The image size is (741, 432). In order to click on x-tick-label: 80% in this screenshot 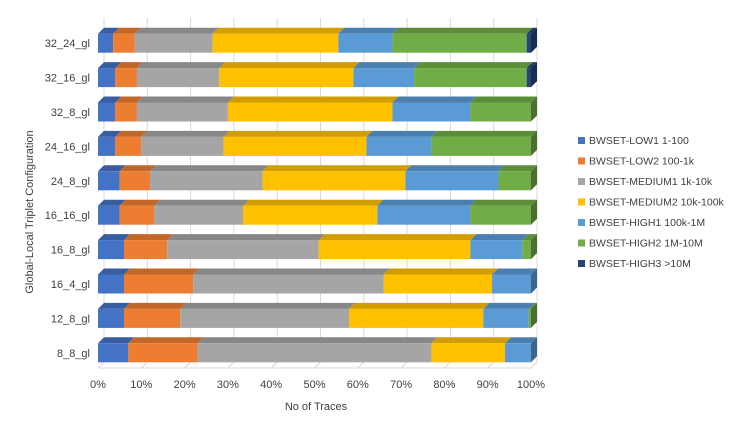, I will do `click(444, 385)`.